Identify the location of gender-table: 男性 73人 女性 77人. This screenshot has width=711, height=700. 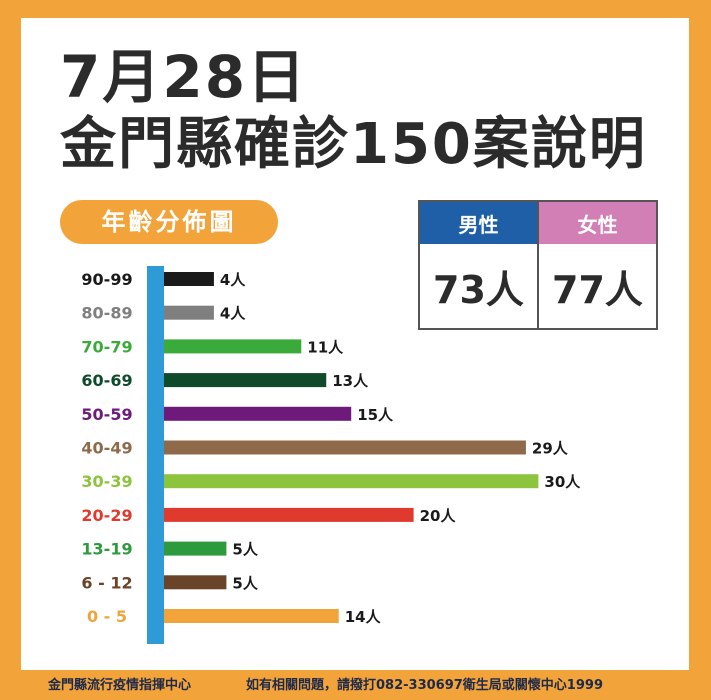
(538, 265).